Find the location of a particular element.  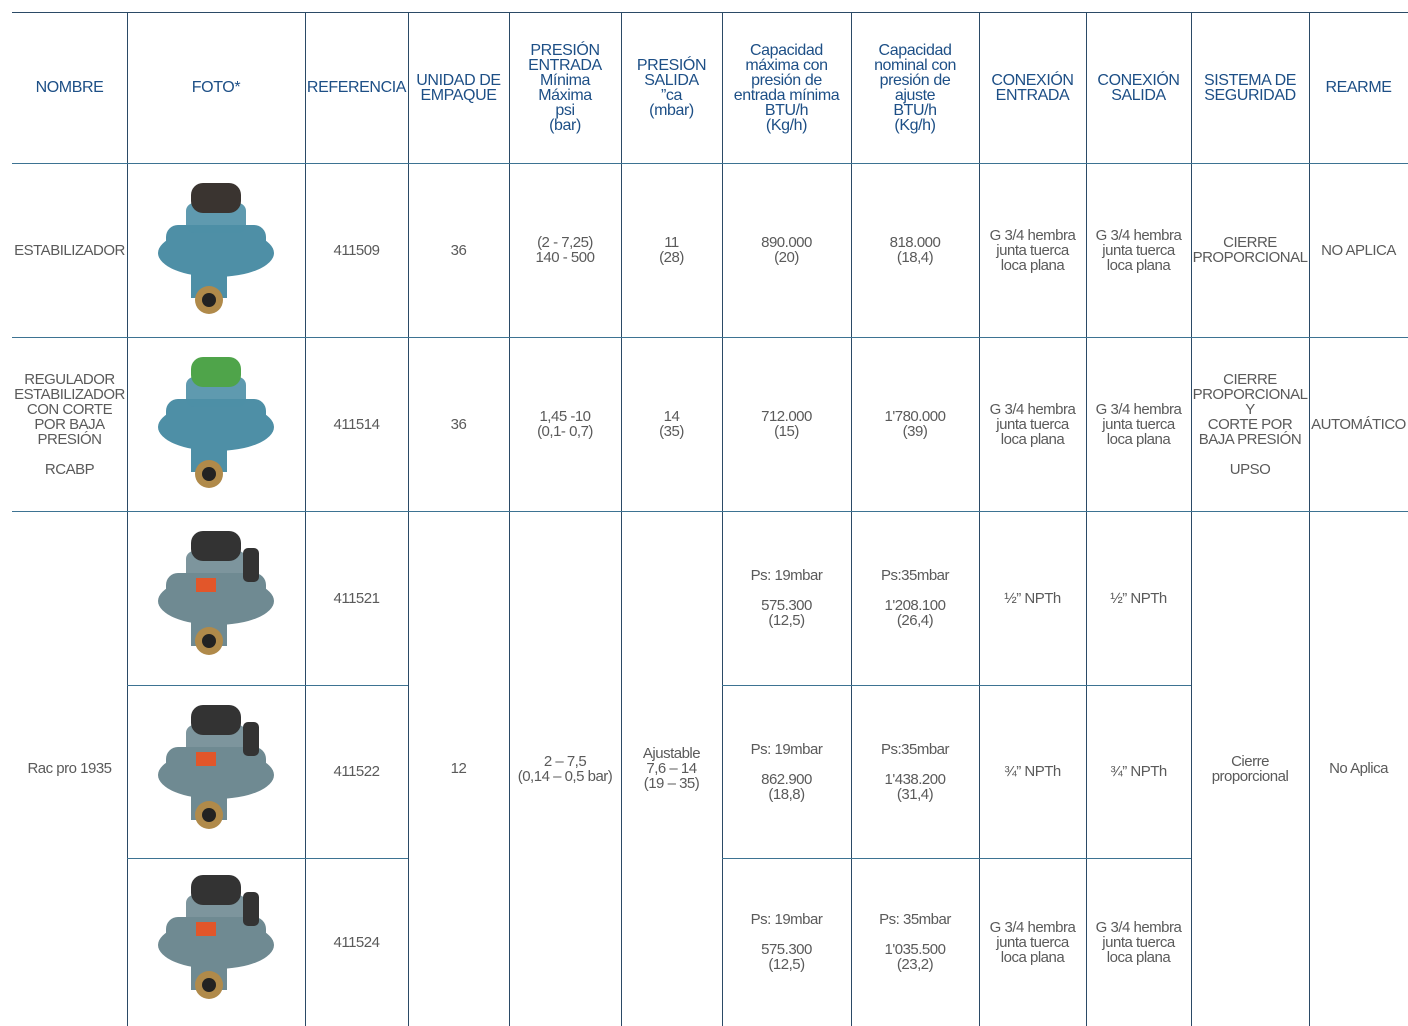

table-cell: 411524 is located at coordinates (356, 942).